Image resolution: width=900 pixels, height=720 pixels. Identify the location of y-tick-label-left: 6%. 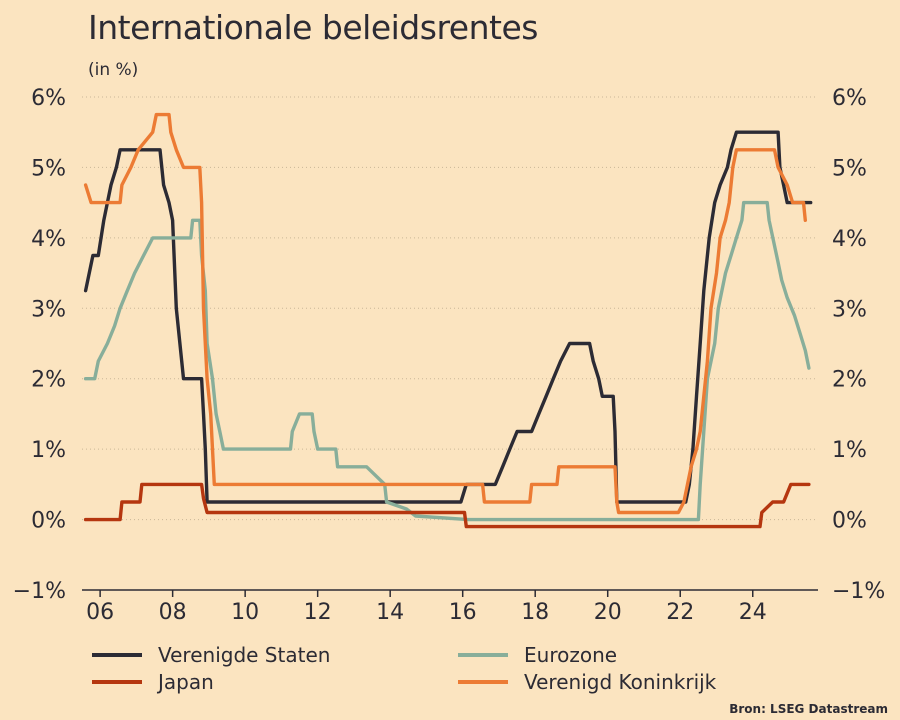
(48, 98).